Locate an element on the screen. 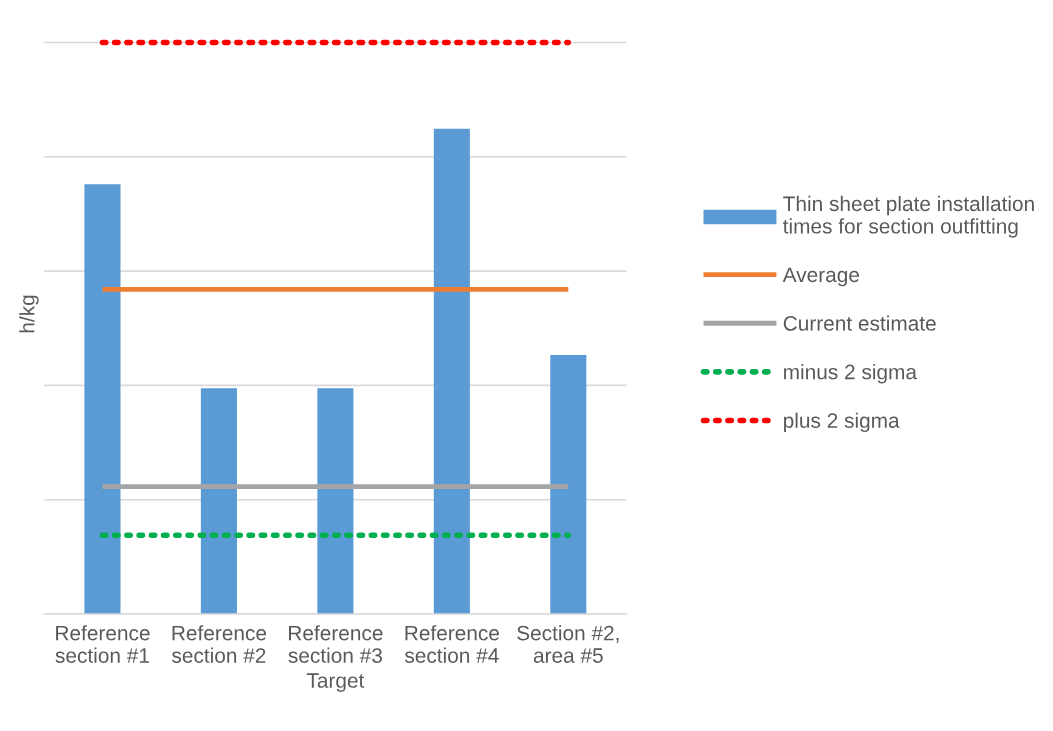 This screenshot has width=1053, height=731. legend-label: Thin sheet plate installation times for section outfitting is located at coordinates (908, 216).